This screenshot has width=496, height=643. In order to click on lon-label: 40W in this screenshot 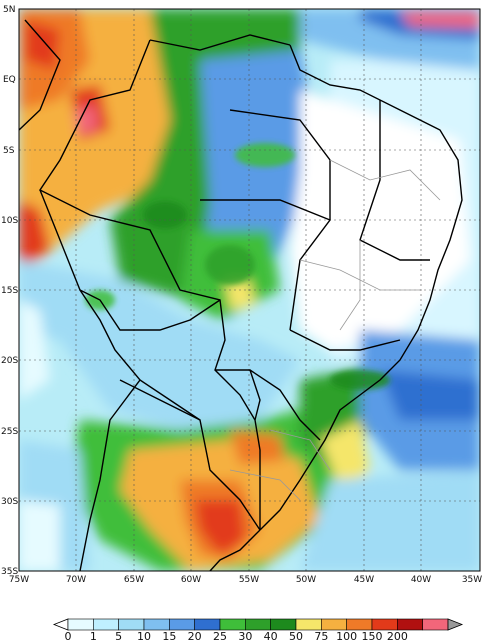, I will do `click(421, 580)`.